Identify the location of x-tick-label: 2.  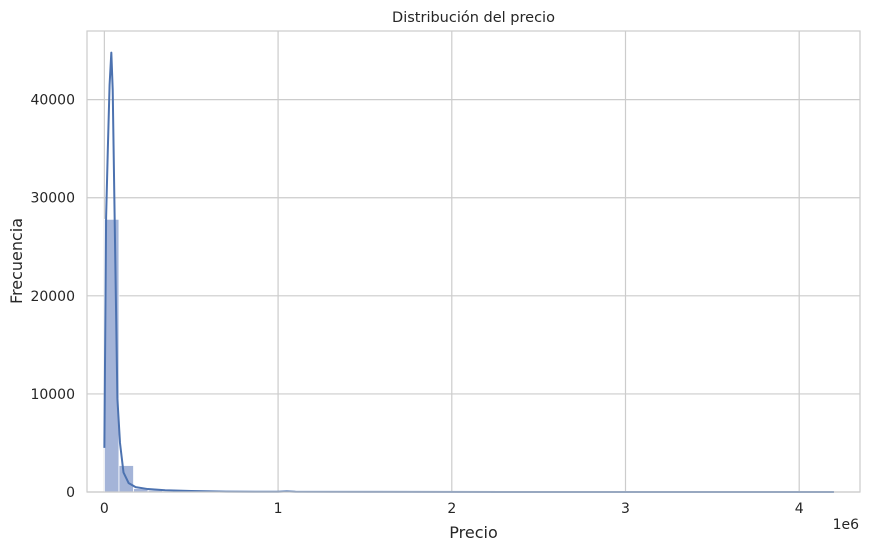
(451, 509).